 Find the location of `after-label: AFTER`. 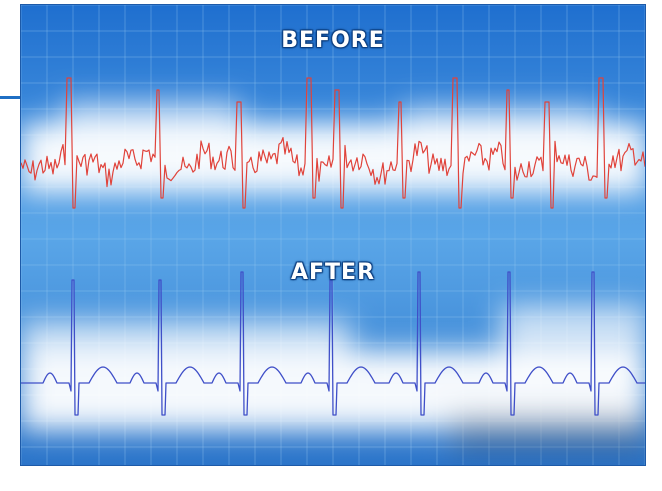

after-label: AFTER is located at coordinates (333, 272).